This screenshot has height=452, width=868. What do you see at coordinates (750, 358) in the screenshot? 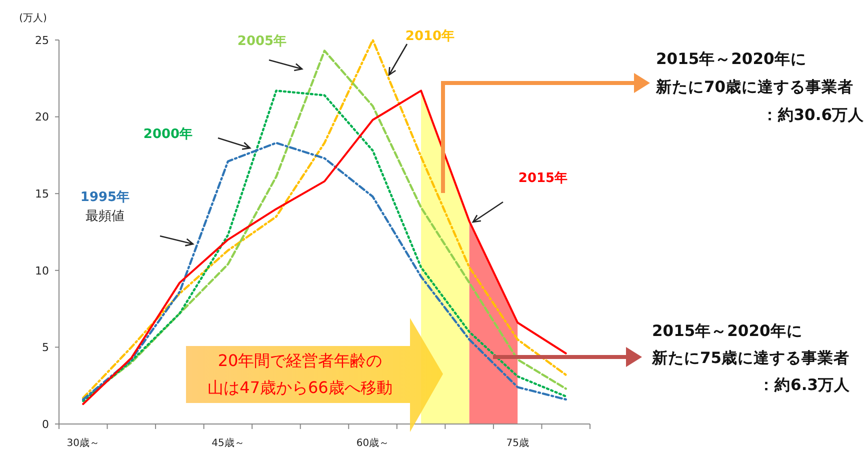
I see `text: 新たに75歳に達する事業者` at bounding box center [750, 358].